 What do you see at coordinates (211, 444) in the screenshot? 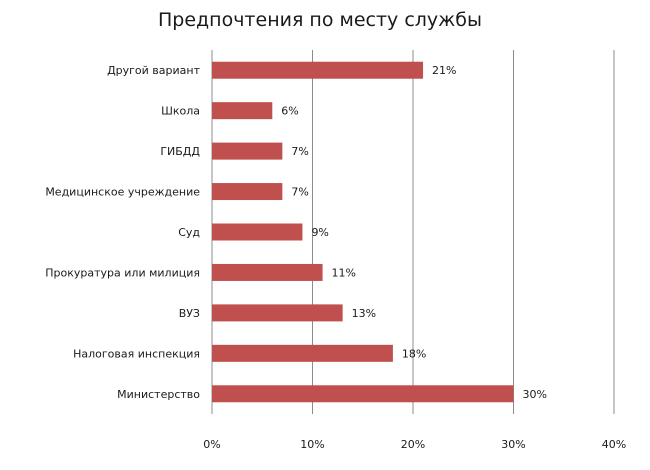
I see `x-tick-label: 0%` at bounding box center [211, 444].